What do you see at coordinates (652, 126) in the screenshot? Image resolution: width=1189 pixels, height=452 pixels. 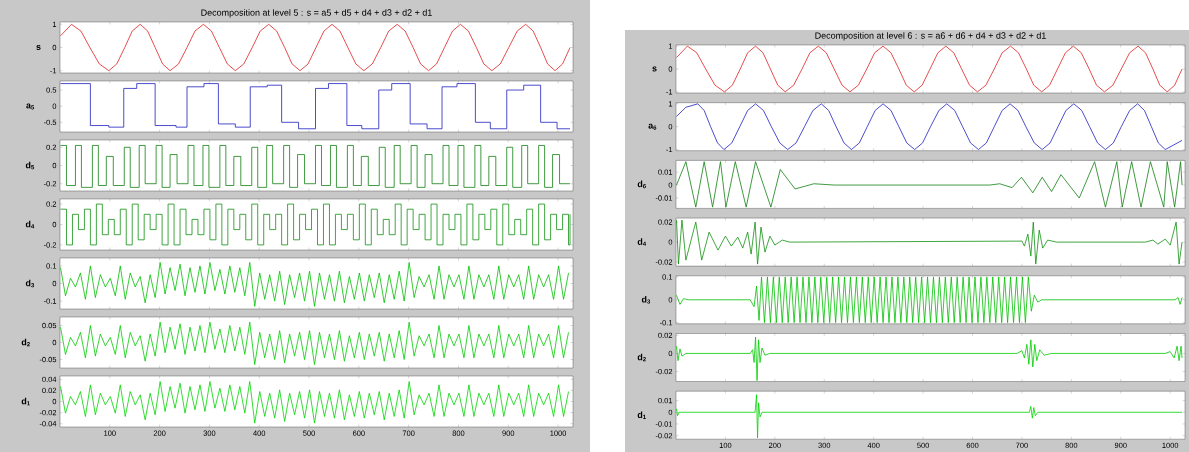 I see `y-axis-title: a$_{6}$` at bounding box center [652, 126].